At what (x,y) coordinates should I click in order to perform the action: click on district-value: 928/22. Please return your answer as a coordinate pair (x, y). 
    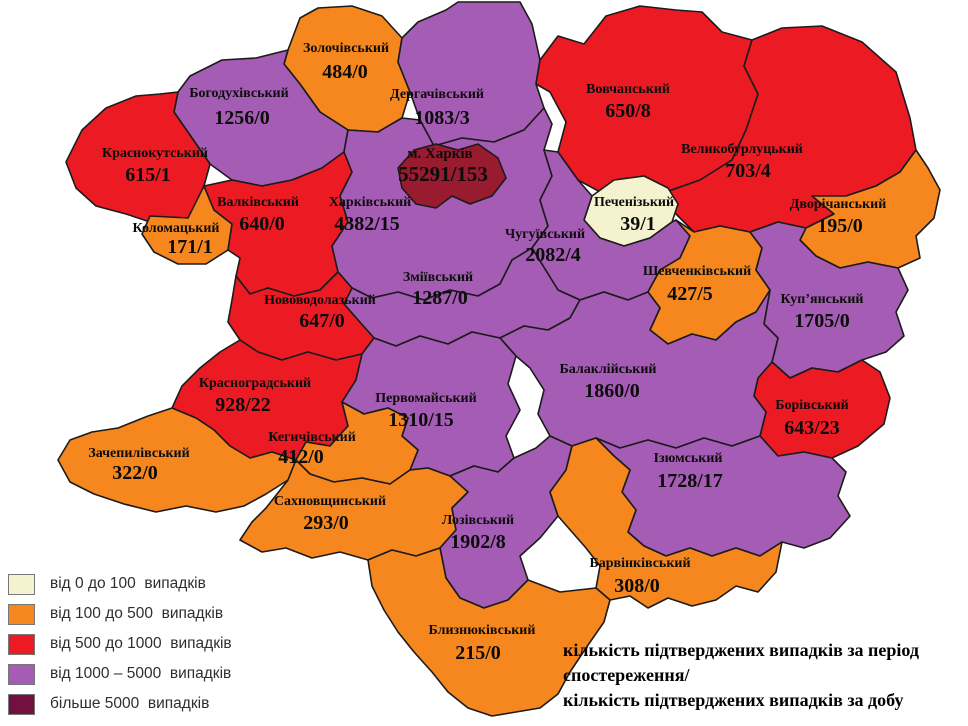
    Looking at the image, I should click on (243, 405).